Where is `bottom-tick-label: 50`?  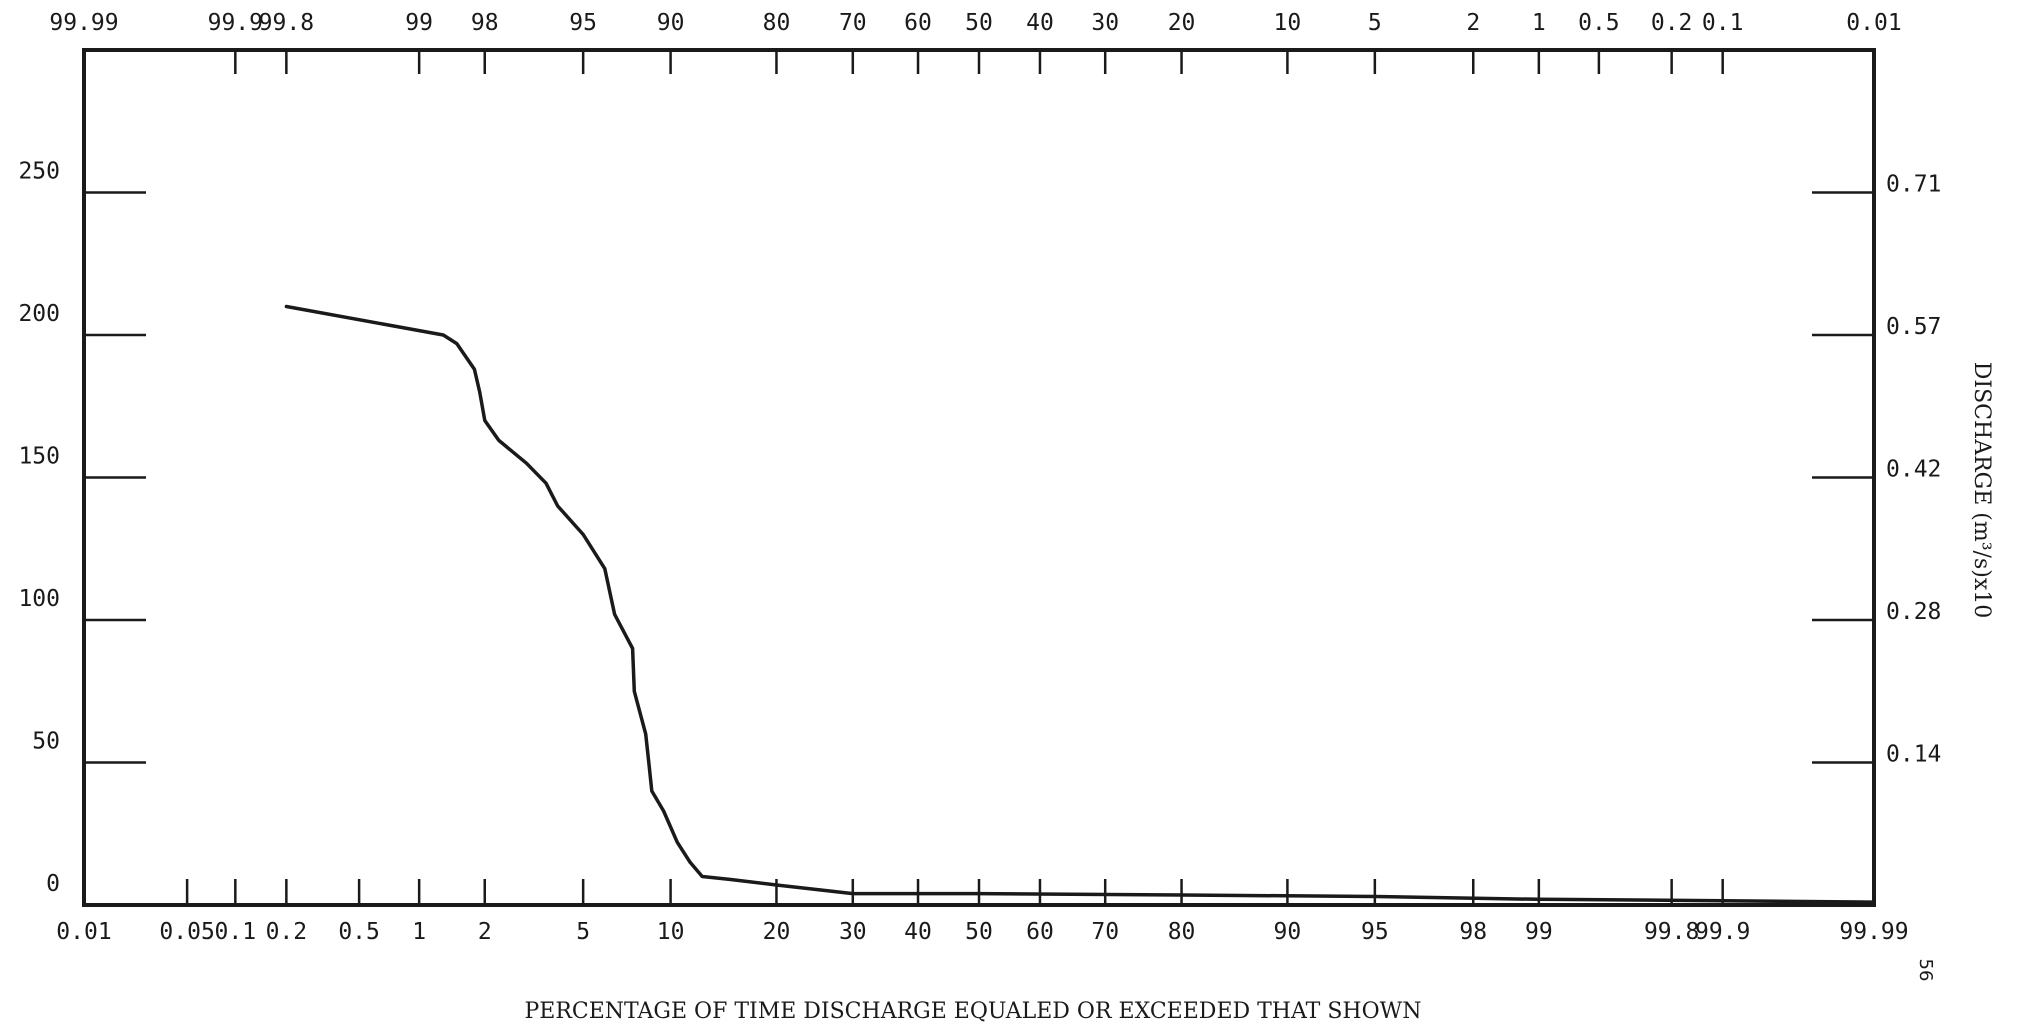
bottom-tick-label: 50 is located at coordinates (979, 932).